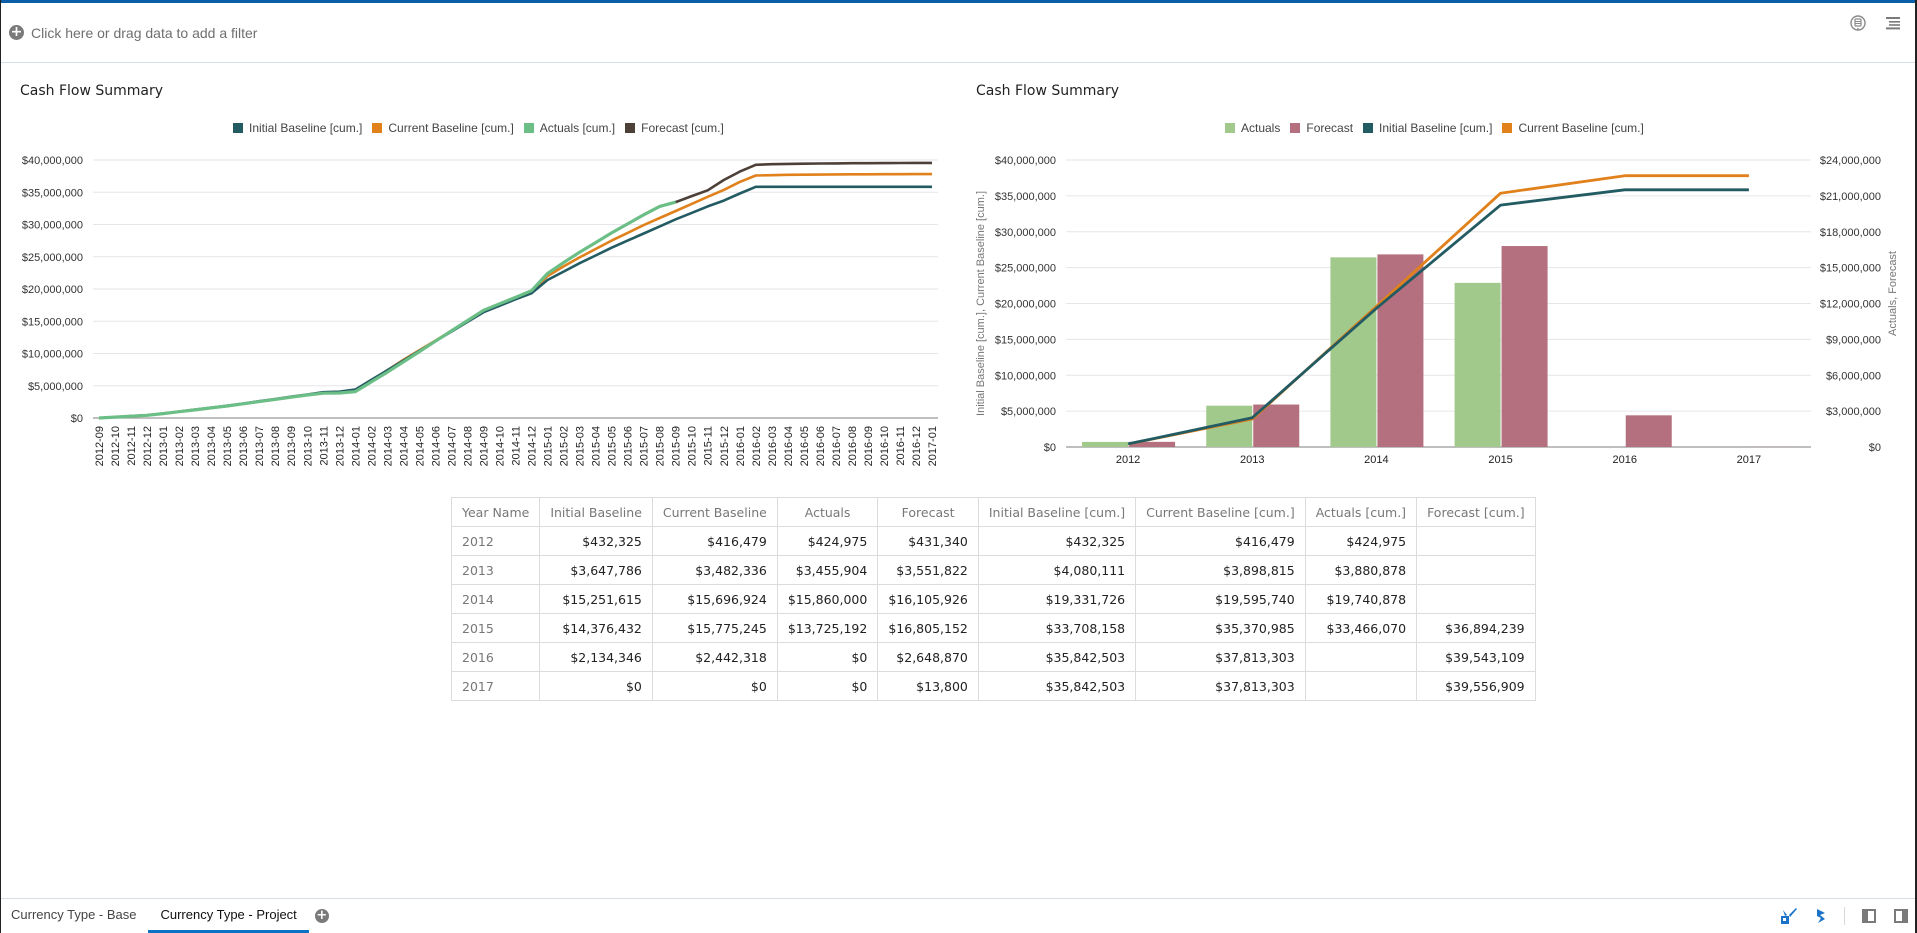 Image resolution: width=1917 pixels, height=933 pixels. What do you see at coordinates (1152, 444) in the screenshot?
I see `bar-forecast` at bounding box center [1152, 444].